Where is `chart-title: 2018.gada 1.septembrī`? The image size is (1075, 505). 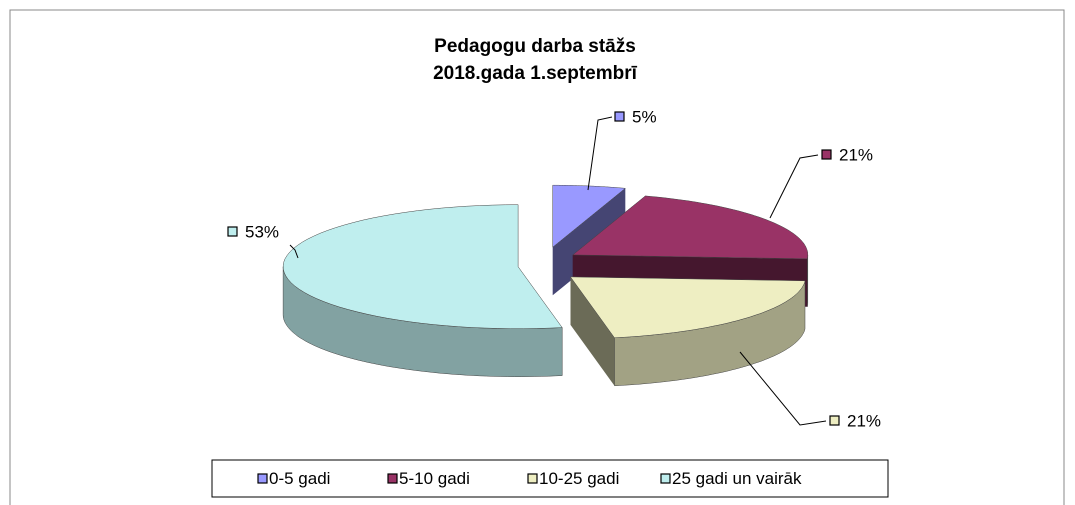 chart-title: 2018.gada 1.septembrī is located at coordinates (535, 73).